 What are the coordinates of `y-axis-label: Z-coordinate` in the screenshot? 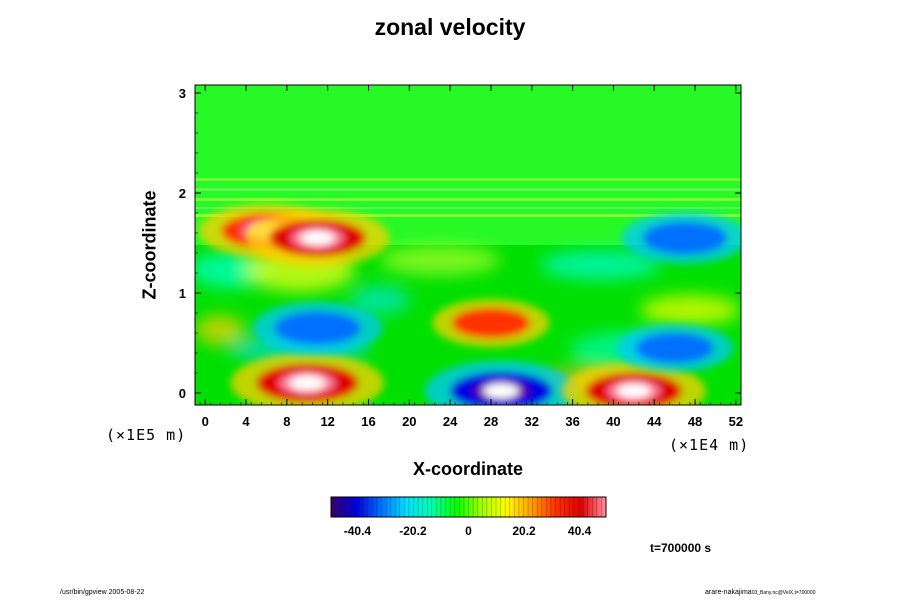 It's located at (149, 245).